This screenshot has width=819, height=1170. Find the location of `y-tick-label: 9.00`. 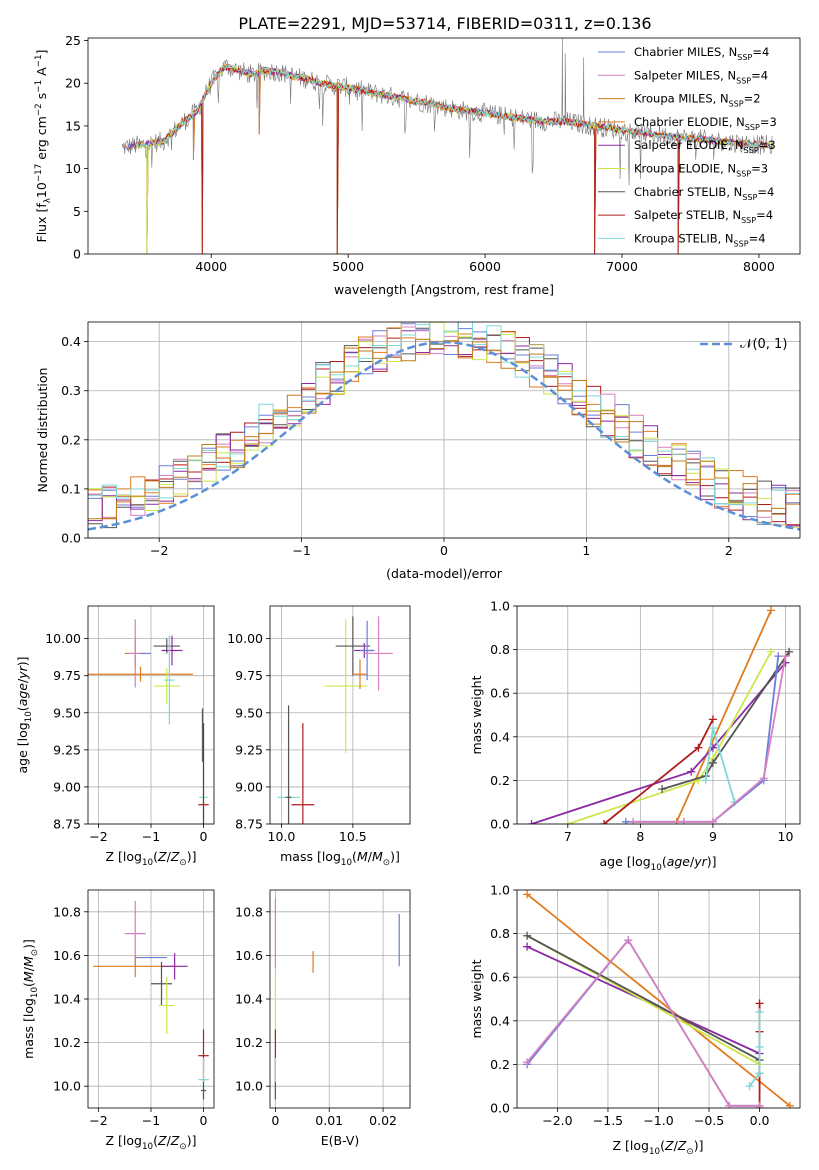

y-tick-label: 9.00 is located at coordinates (67, 786).